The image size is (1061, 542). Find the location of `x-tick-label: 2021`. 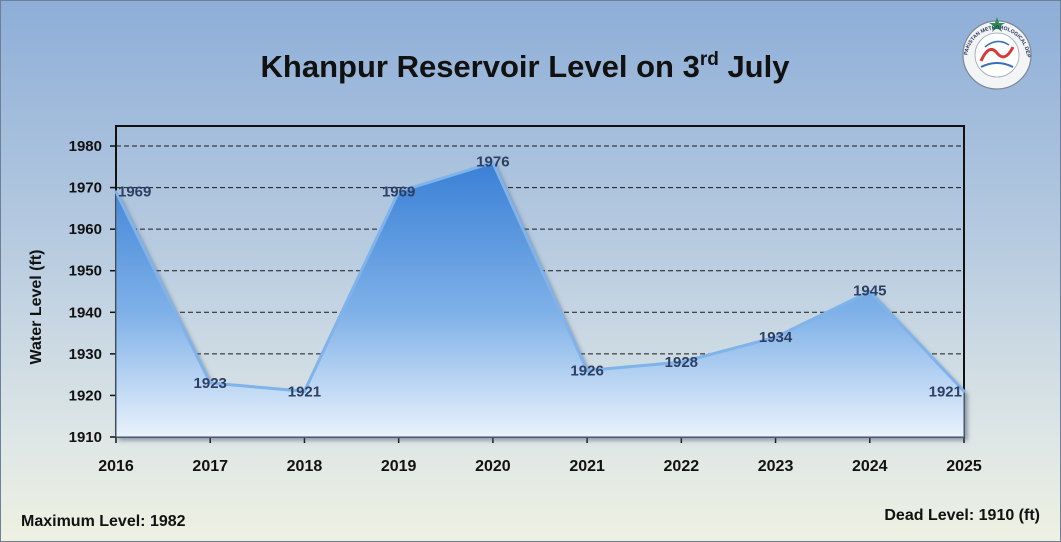

x-tick-label: 2021 is located at coordinates (587, 466).